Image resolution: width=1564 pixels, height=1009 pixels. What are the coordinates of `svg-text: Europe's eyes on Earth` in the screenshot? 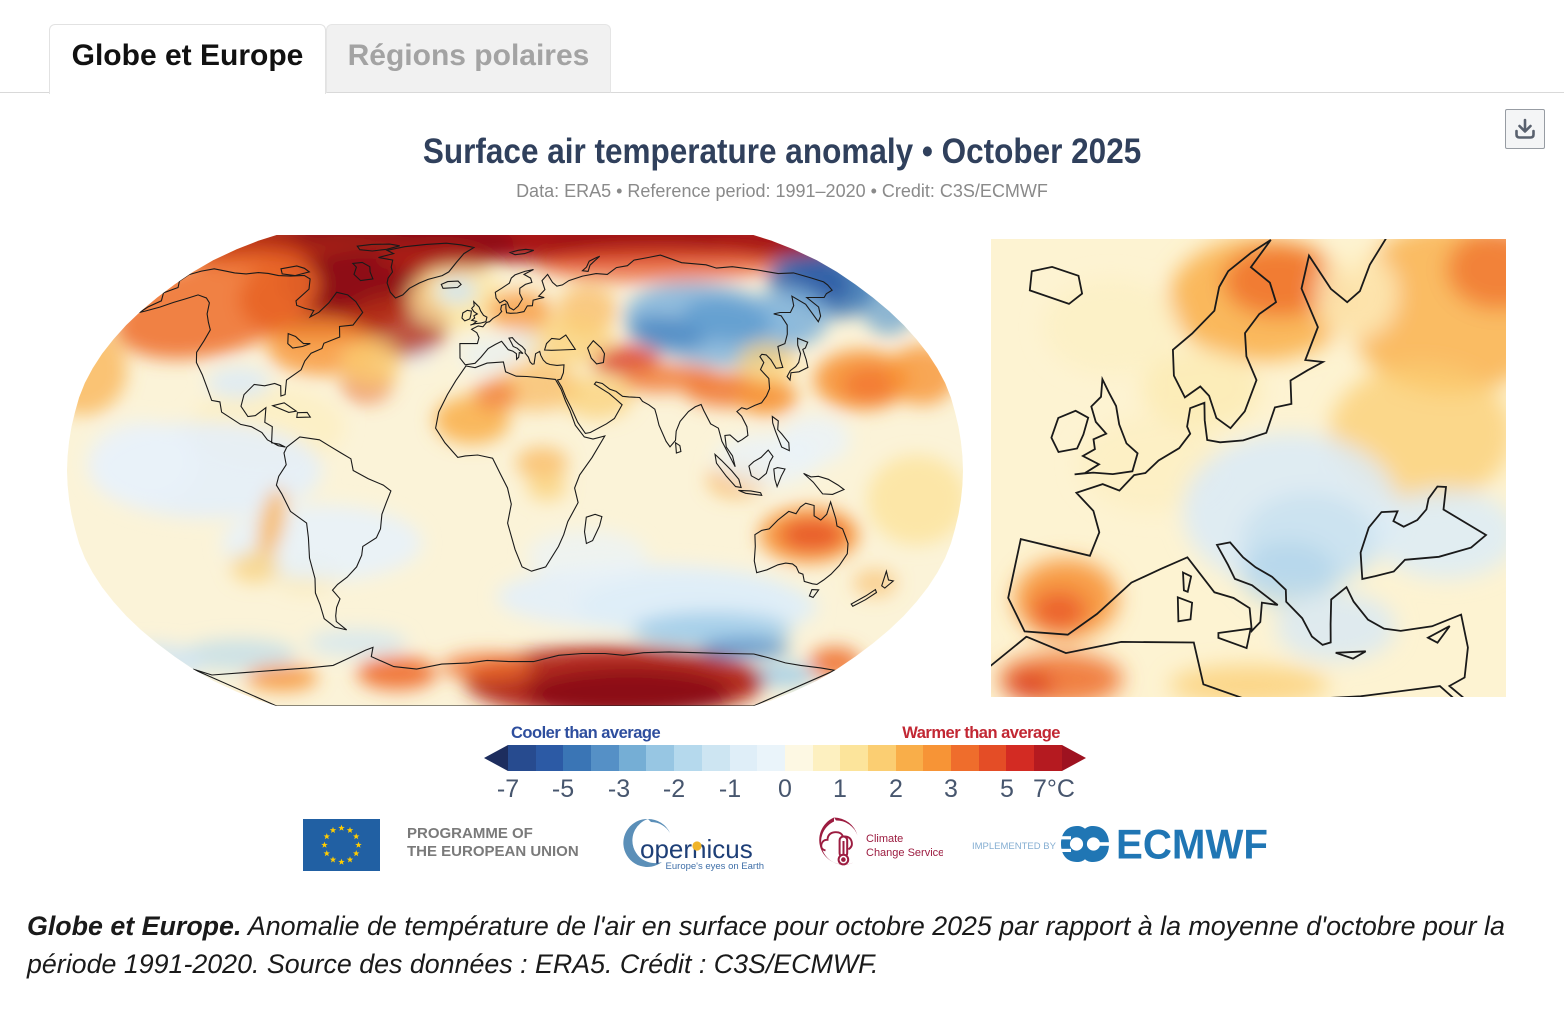 It's located at (715, 866).